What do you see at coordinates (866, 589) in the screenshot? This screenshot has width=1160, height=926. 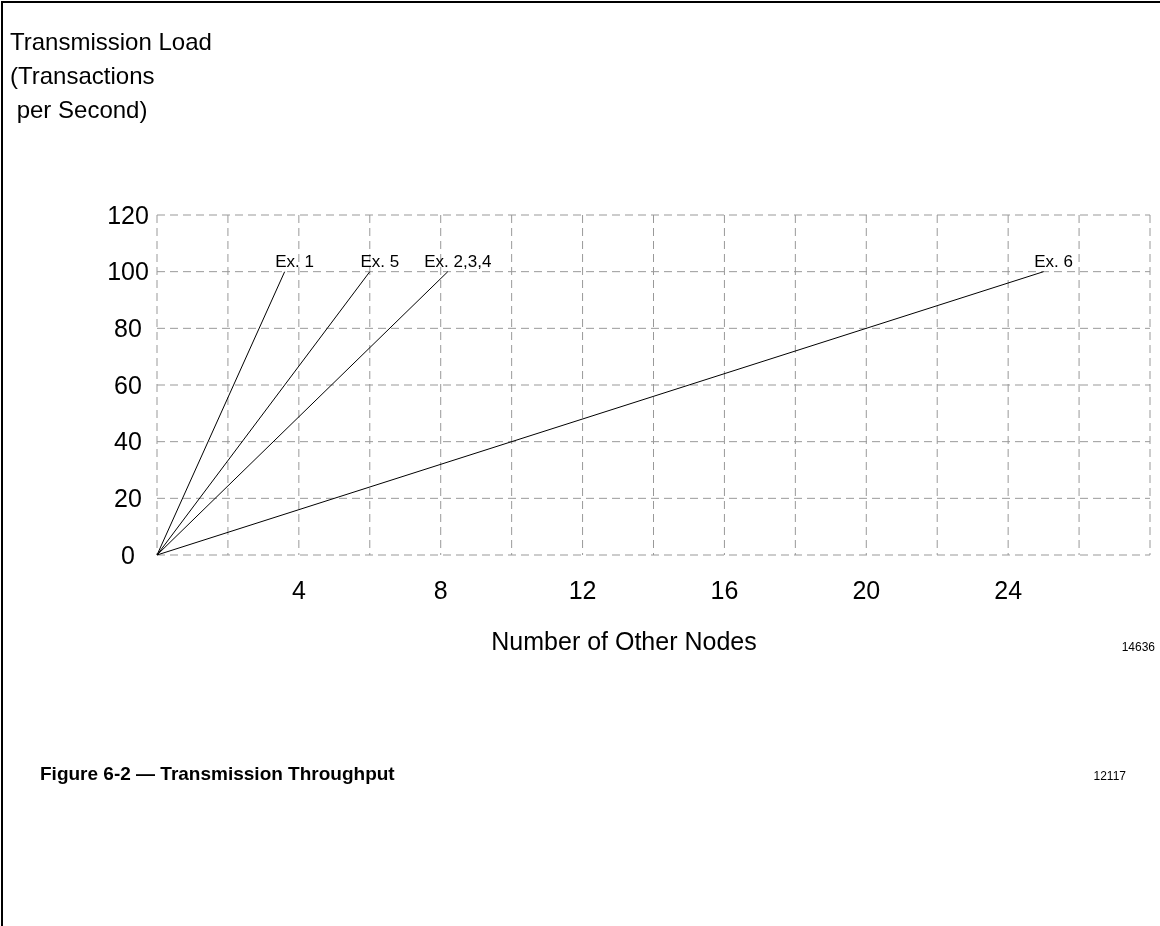 I see `x-tick-label: 20` at bounding box center [866, 589].